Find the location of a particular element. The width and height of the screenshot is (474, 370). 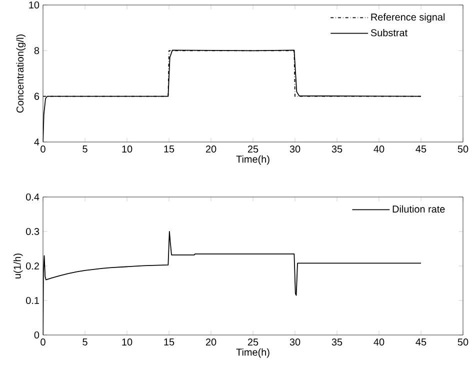

y-tick-label: 4 is located at coordinates (37, 142).